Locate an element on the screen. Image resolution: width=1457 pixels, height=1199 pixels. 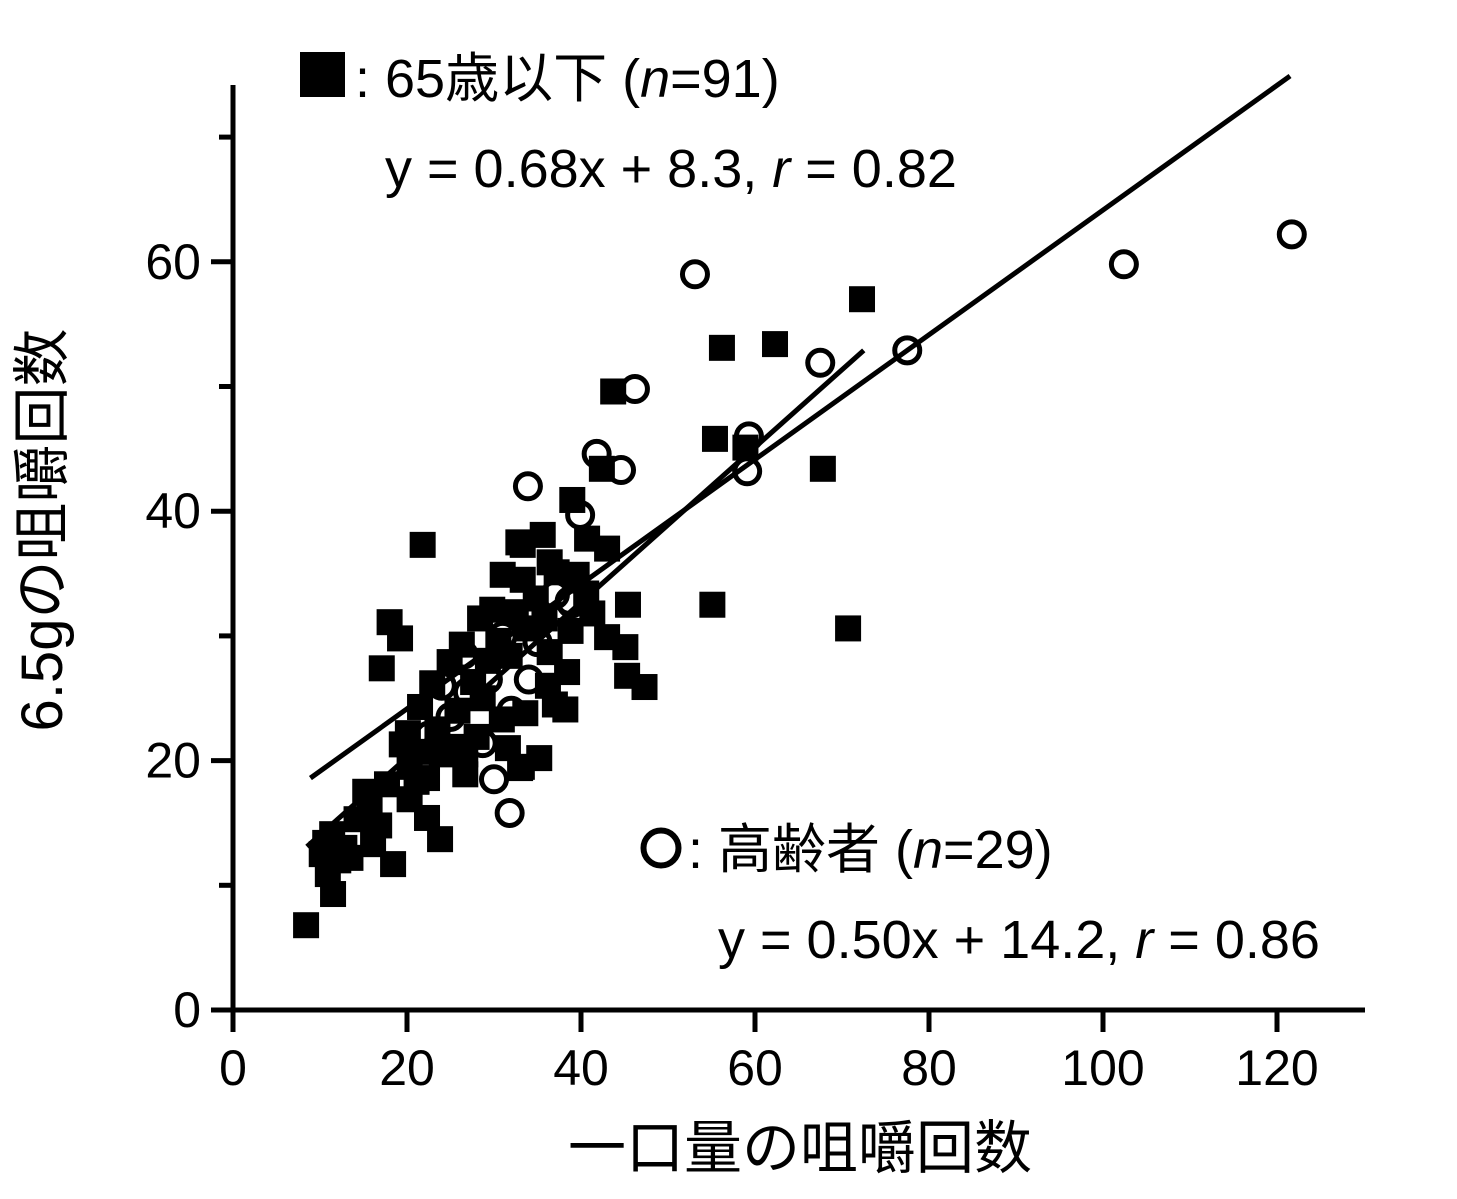
x-tick-label: 100 is located at coordinates (1102, 1068).